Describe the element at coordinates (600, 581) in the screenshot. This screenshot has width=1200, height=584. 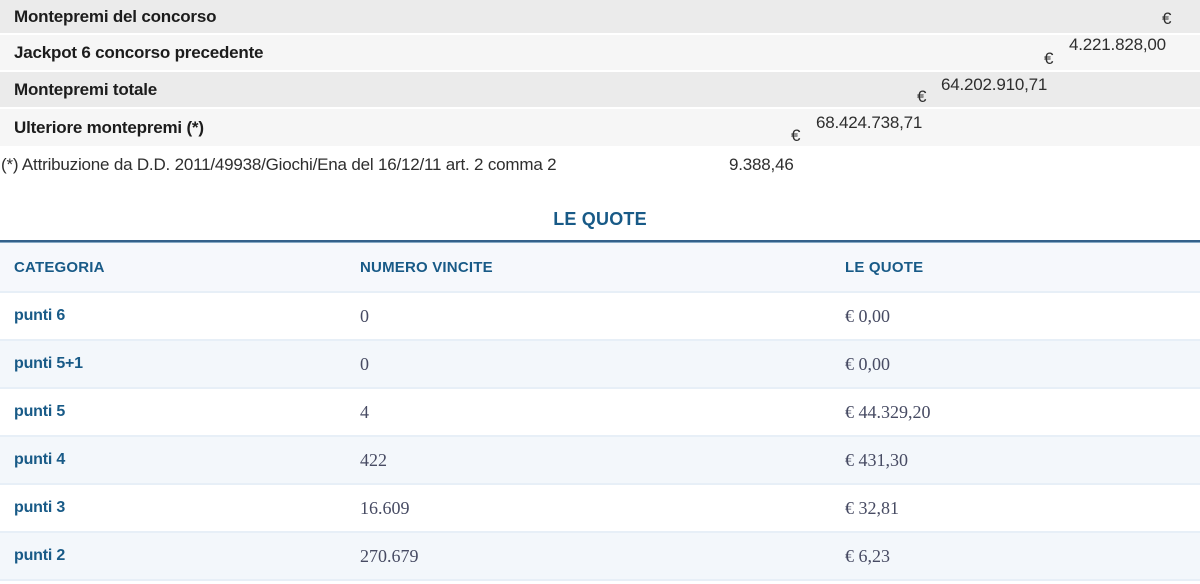
I see `next-row-clipped-edge` at that location.